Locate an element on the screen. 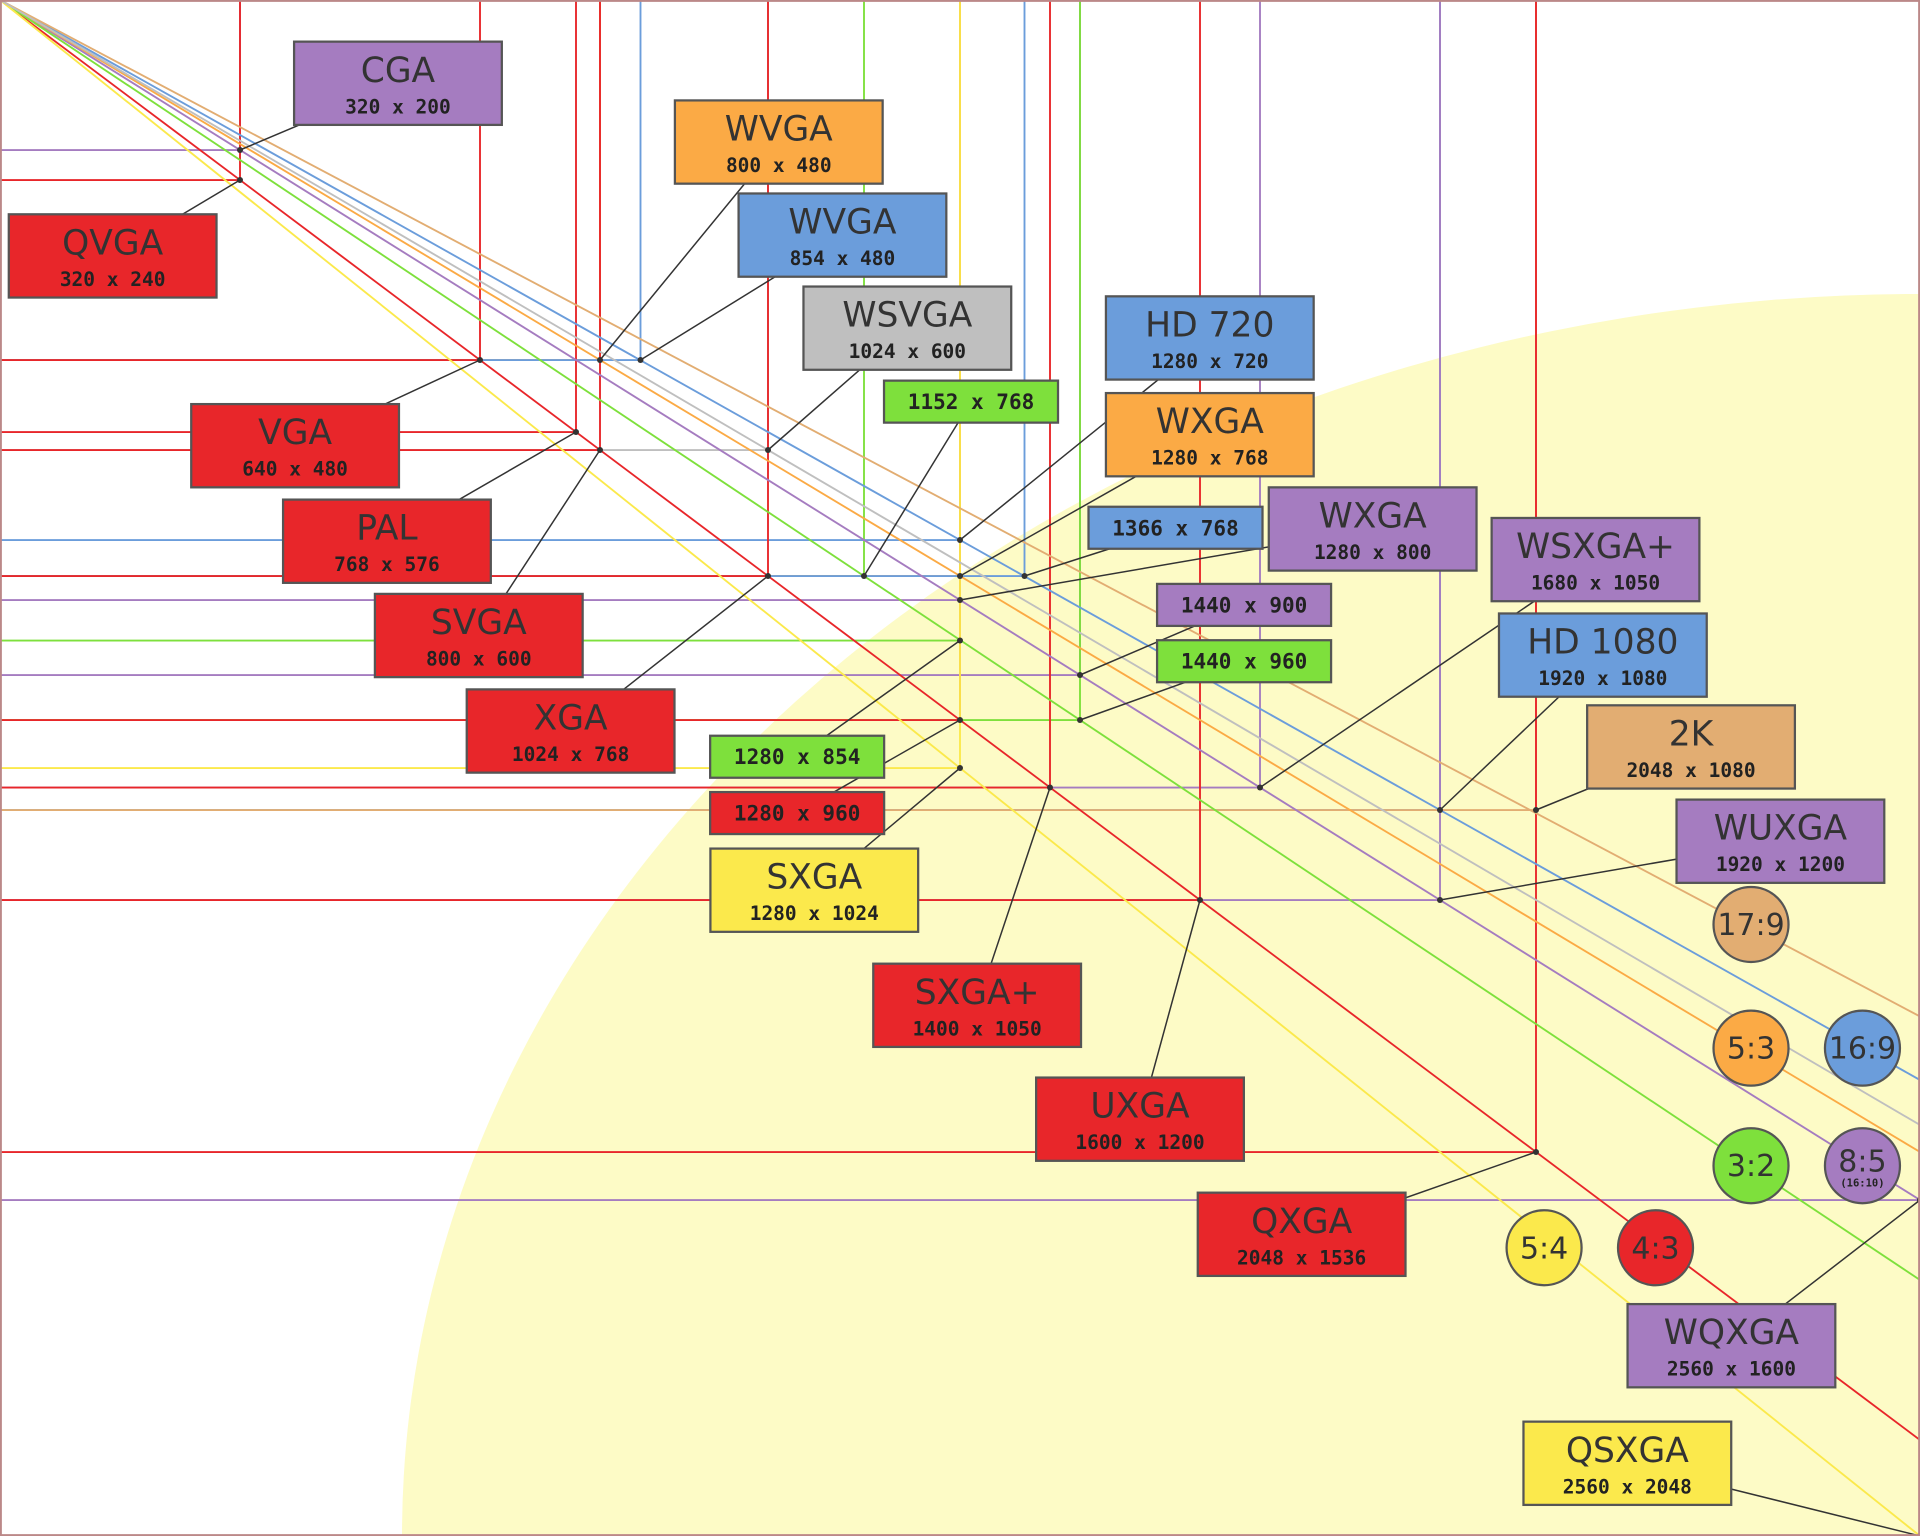  aspect-ratio-badge: 4:3 is located at coordinates (1655, 1248).